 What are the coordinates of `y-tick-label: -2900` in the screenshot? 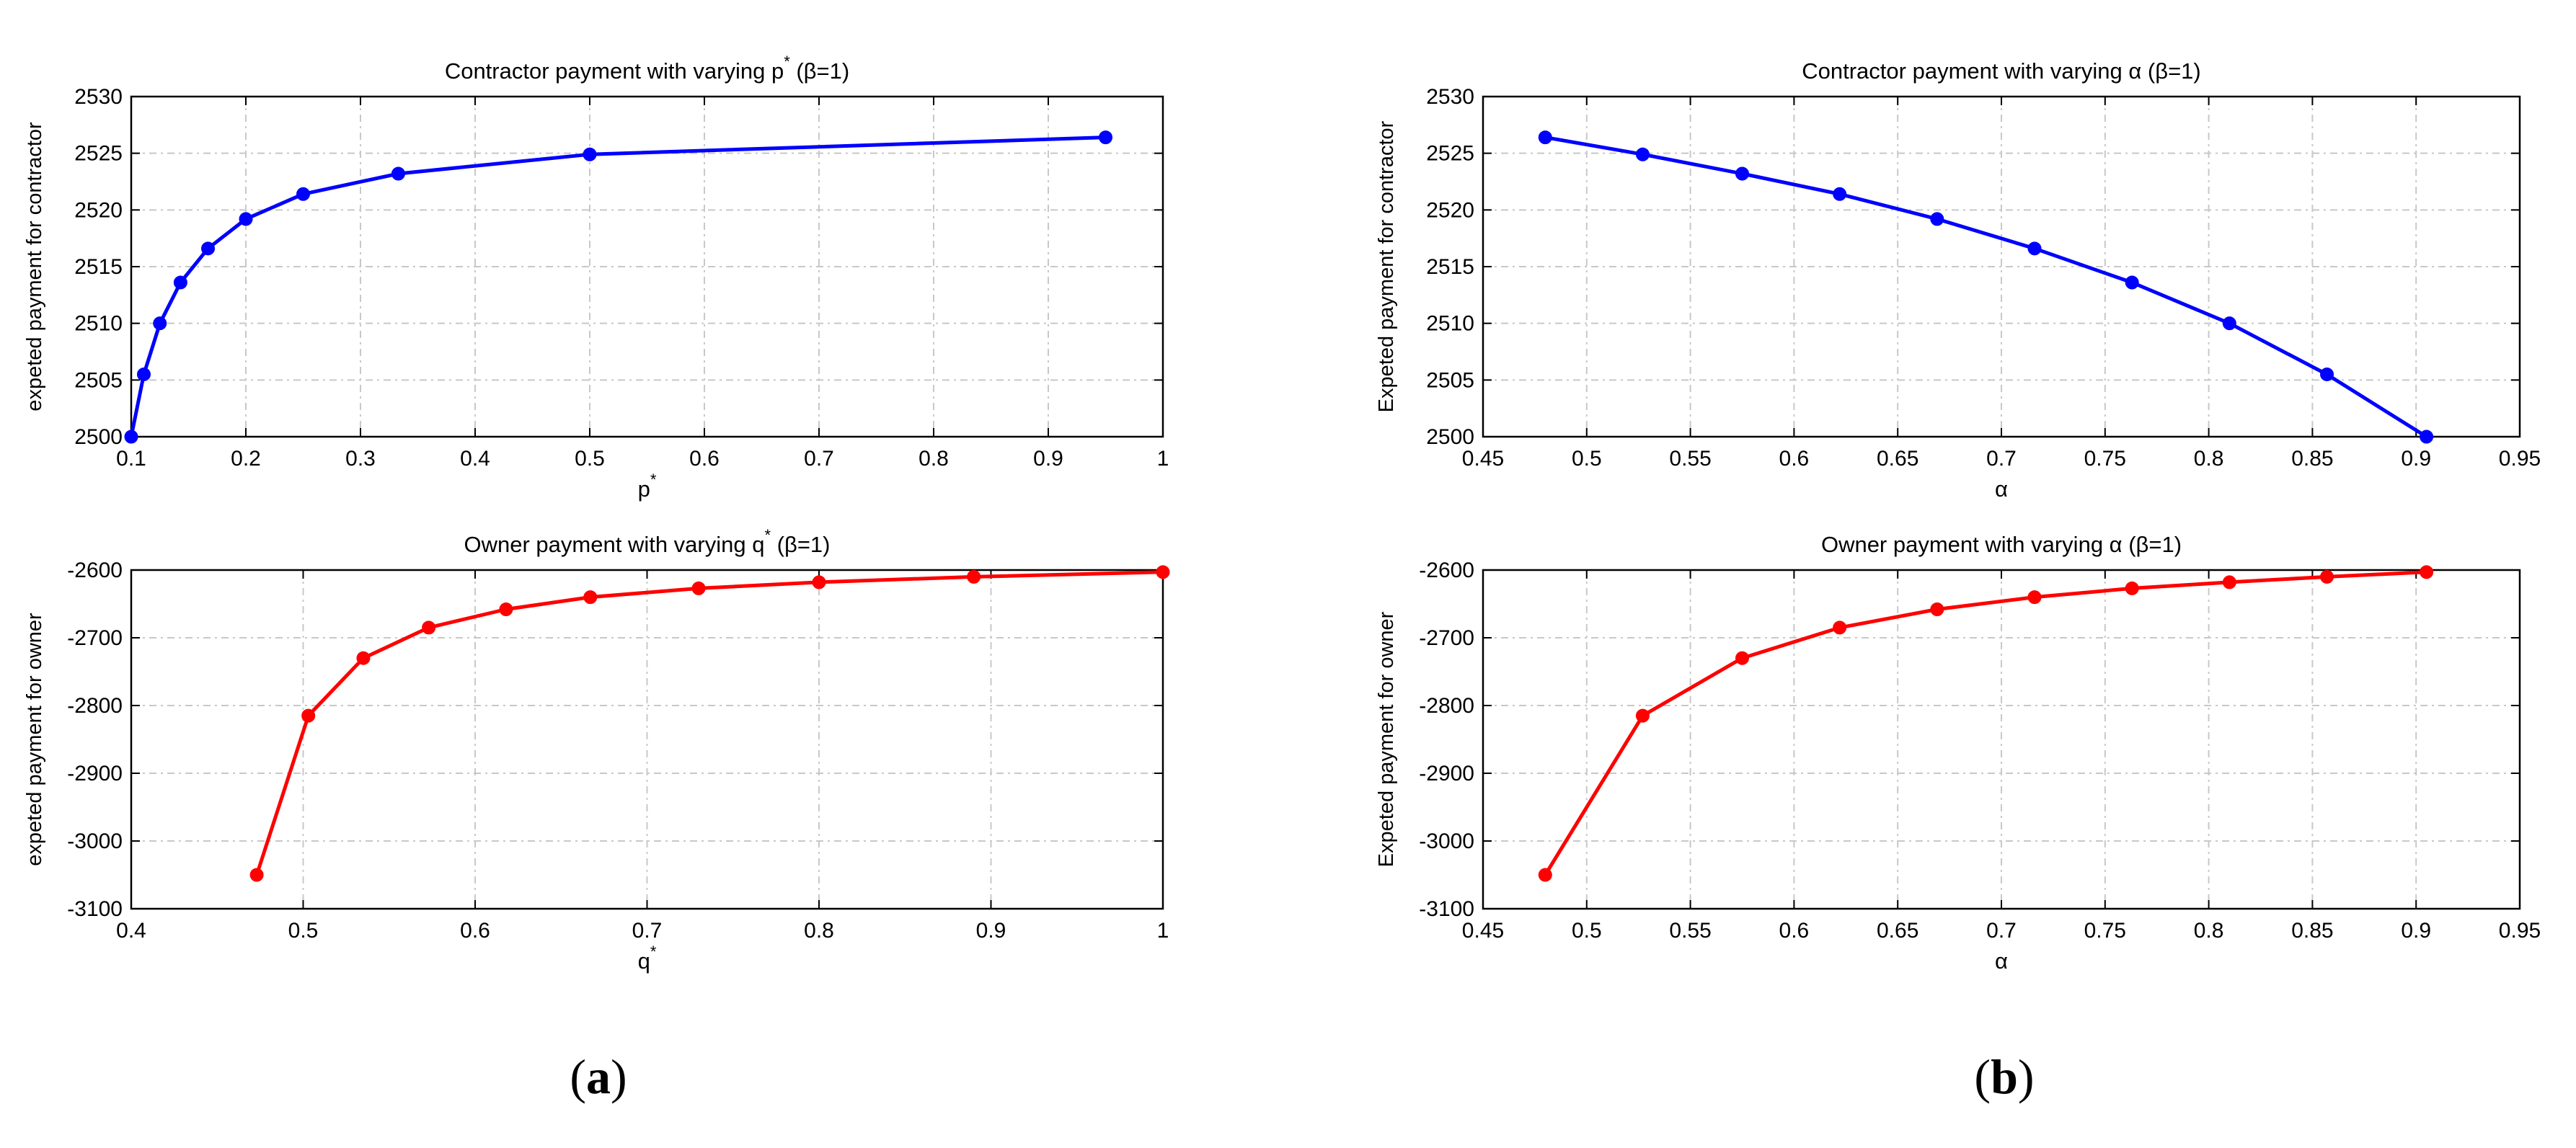 It's located at (1446, 774).